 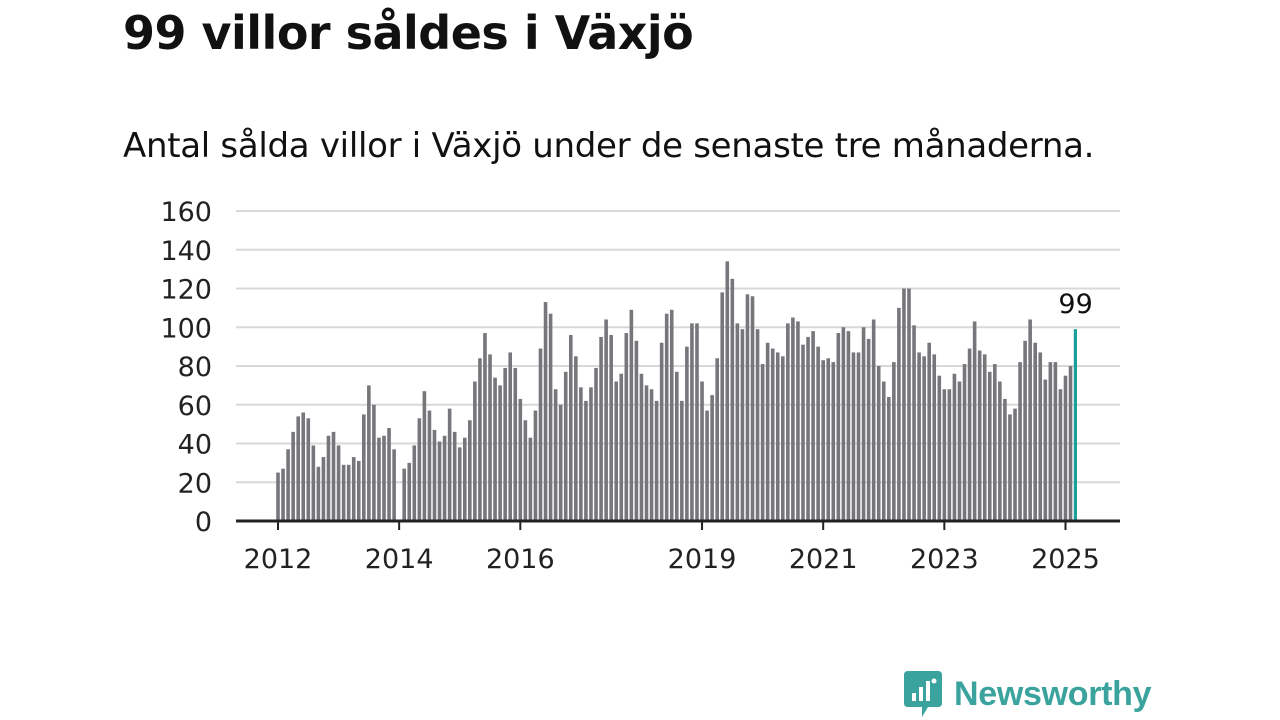 What do you see at coordinates (399, 559) in the screenshot?
I see `x-tick-label: 2014` at bounding box center [399, 559].